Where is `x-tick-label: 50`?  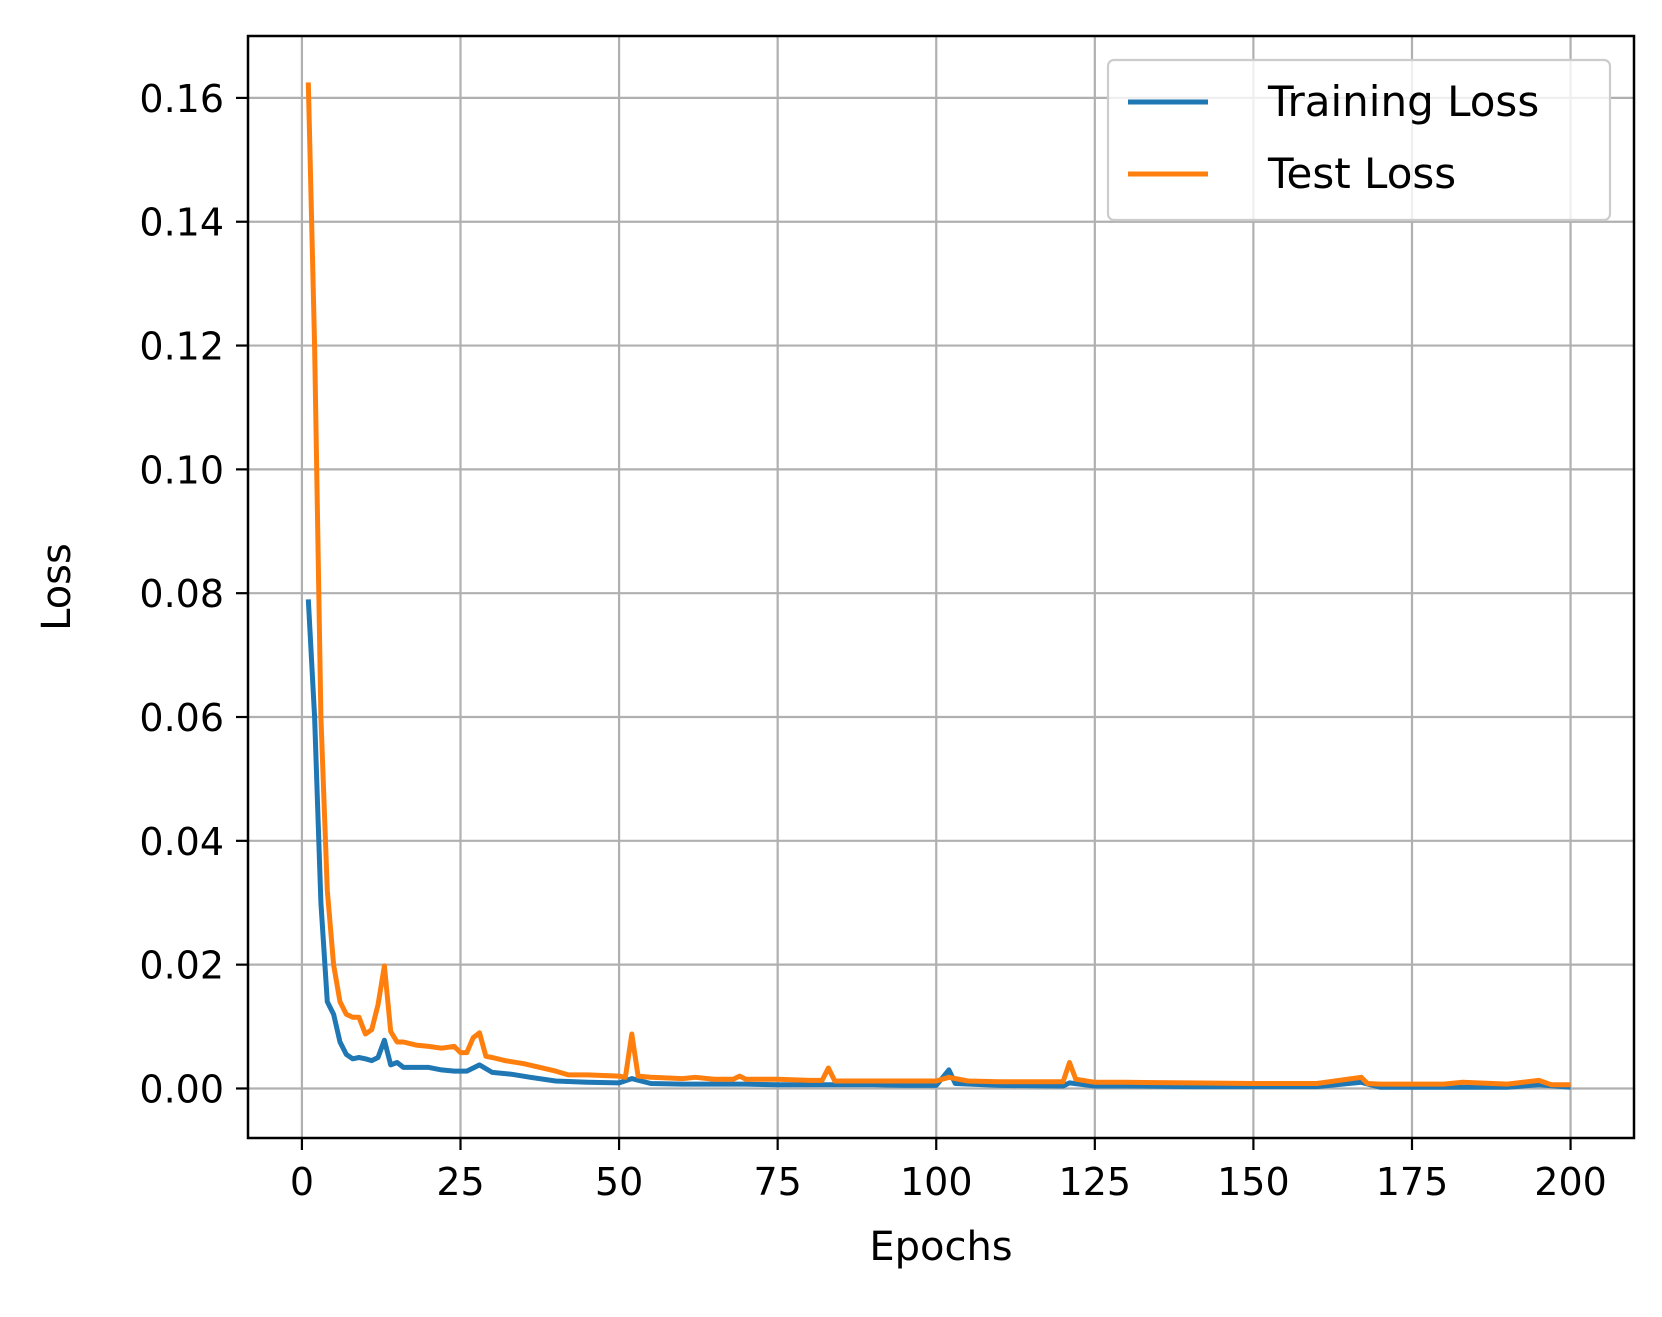
x-tick-label: 50 is located at coordinates (619, 1182).